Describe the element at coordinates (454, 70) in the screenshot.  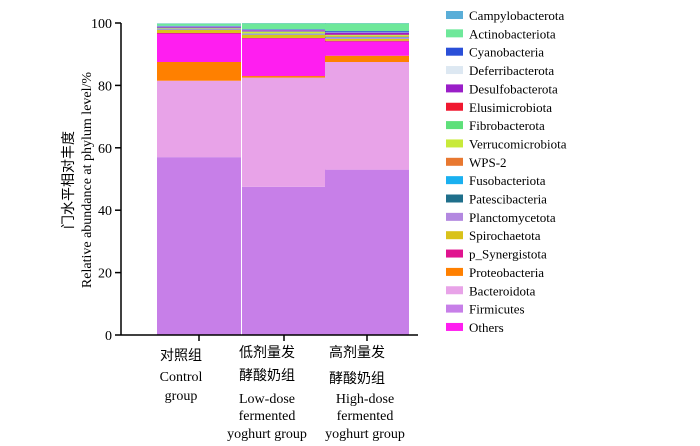
I see `legend-swatch-deferribacterota` at that location.